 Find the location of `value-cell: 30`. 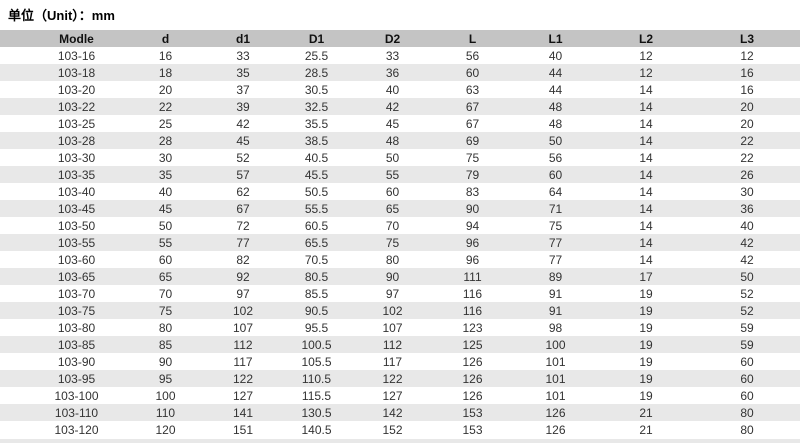

value-cell: 30 is located at coordinates (747, 191).